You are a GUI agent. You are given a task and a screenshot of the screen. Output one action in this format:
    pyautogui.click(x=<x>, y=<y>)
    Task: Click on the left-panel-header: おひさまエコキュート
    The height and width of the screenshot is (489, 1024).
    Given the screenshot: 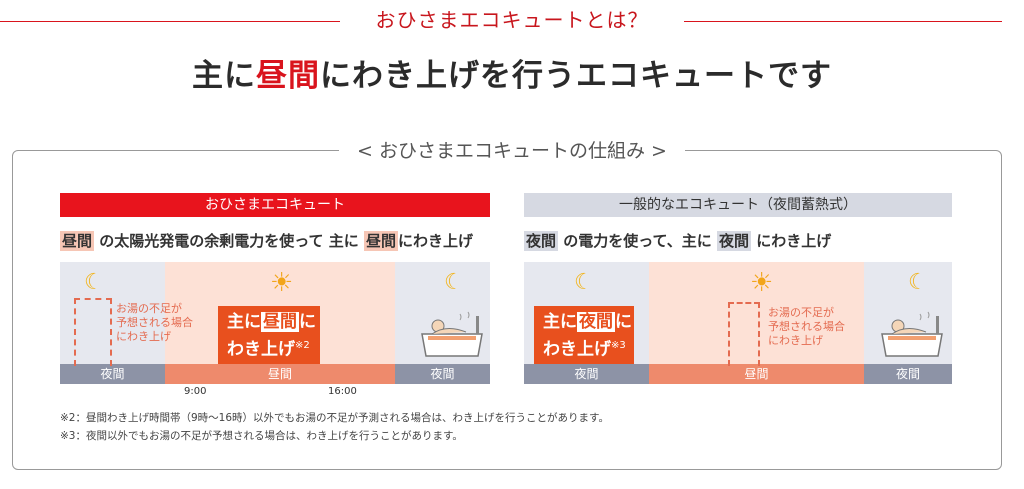 What is the action you would take?
    pyautogui.click(x=275, y=205)
    